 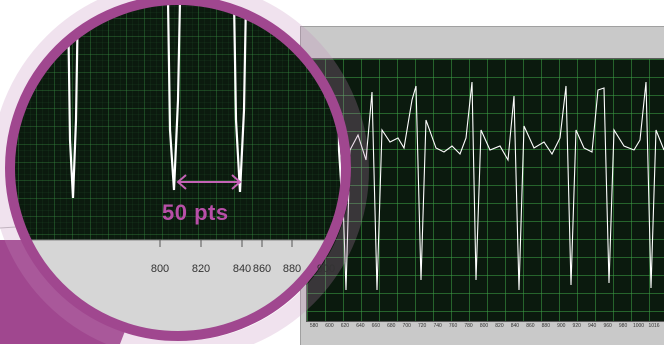 What do you see at coordinates (242, 269) in the screenshot?
I see `magnifier-x-tick: 840` at bounding box center [242, 269].